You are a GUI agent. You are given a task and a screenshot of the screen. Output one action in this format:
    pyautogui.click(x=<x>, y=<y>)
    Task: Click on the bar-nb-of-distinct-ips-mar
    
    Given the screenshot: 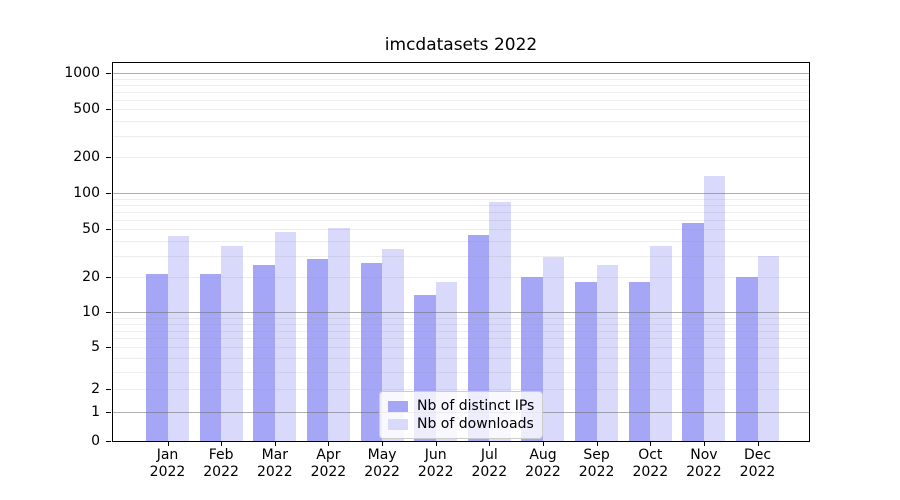 What is the action you would take?
    pyautogui.click(x=264, y=353)
    